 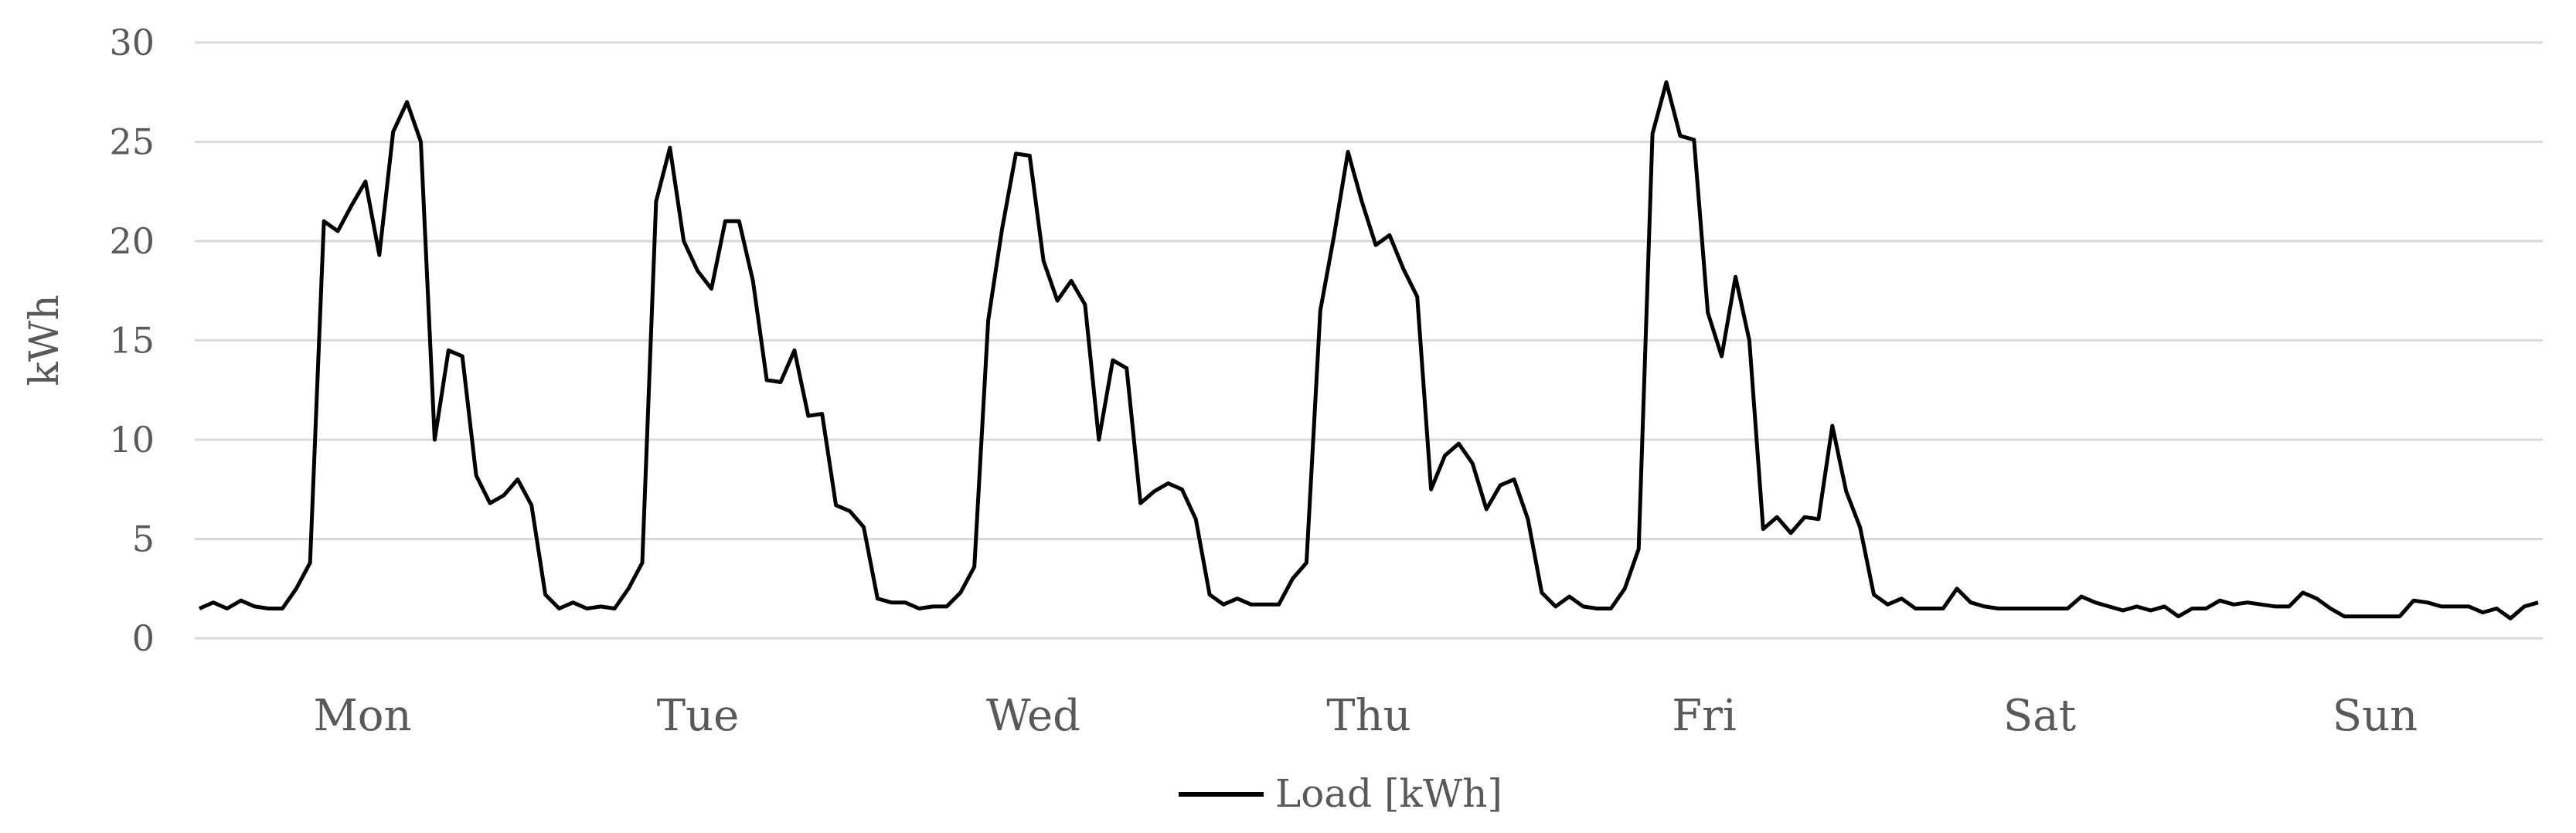 I want to click on x-category-label: Mon, so click(x=362, y=716).